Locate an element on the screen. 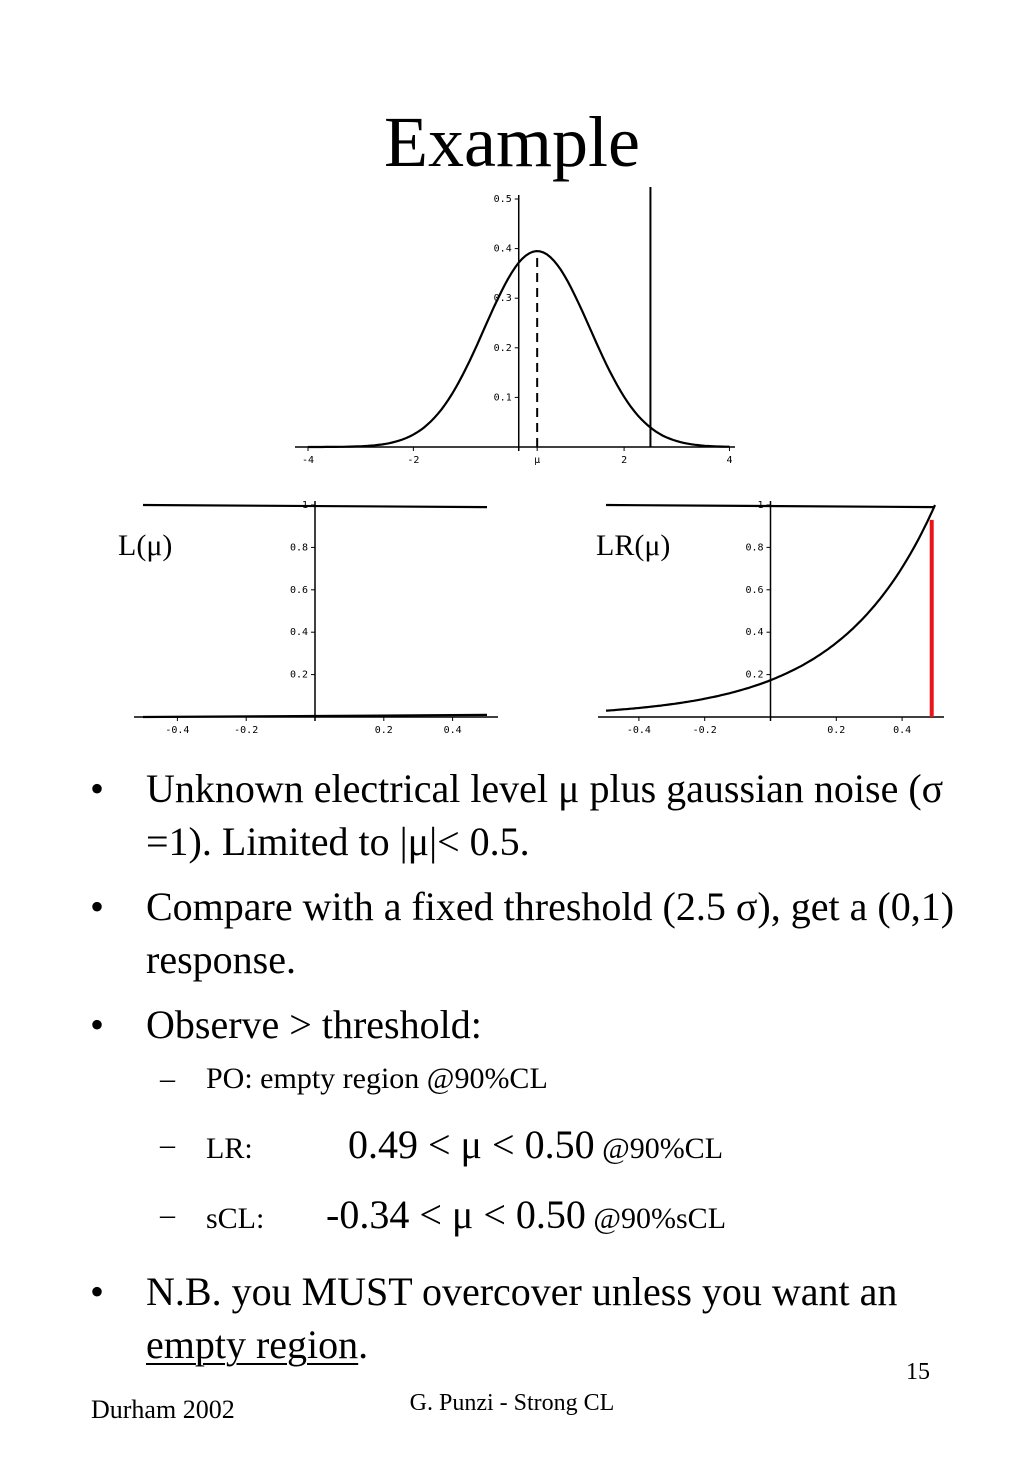 The width and height of the screenshot is (1024, 1479). plot-label: LR(μ) is located at coordinates (633, 545).